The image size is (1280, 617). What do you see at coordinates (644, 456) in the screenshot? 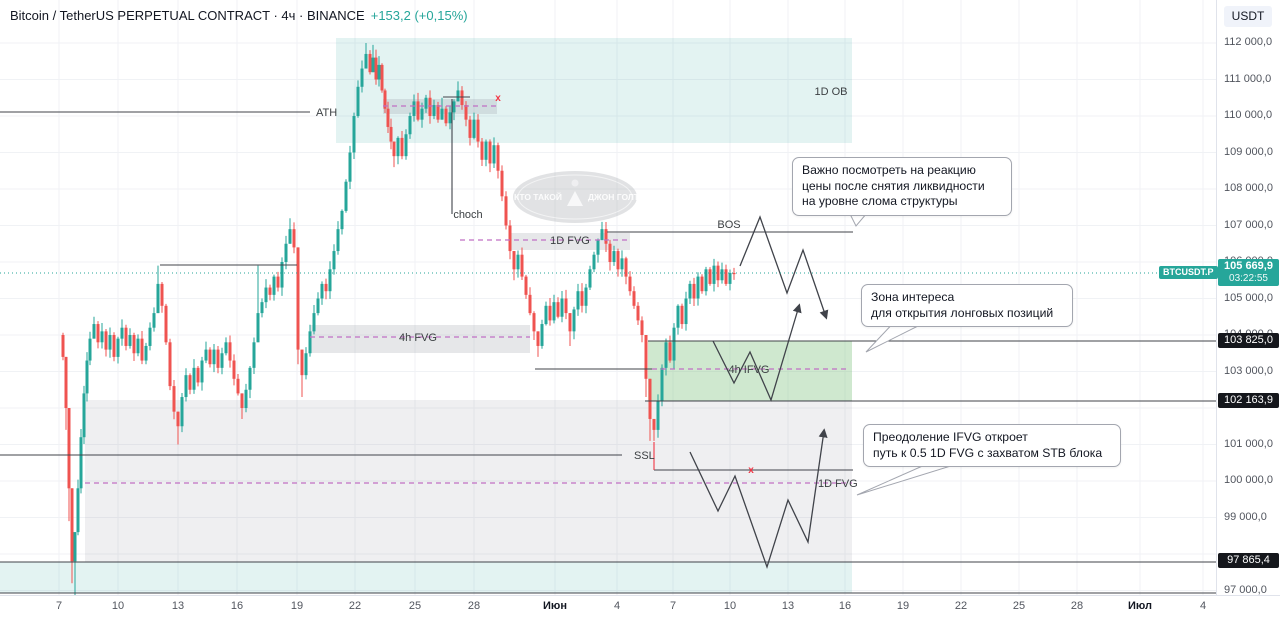
I see `chart-label: SSL` at bounding box center [644, 456].